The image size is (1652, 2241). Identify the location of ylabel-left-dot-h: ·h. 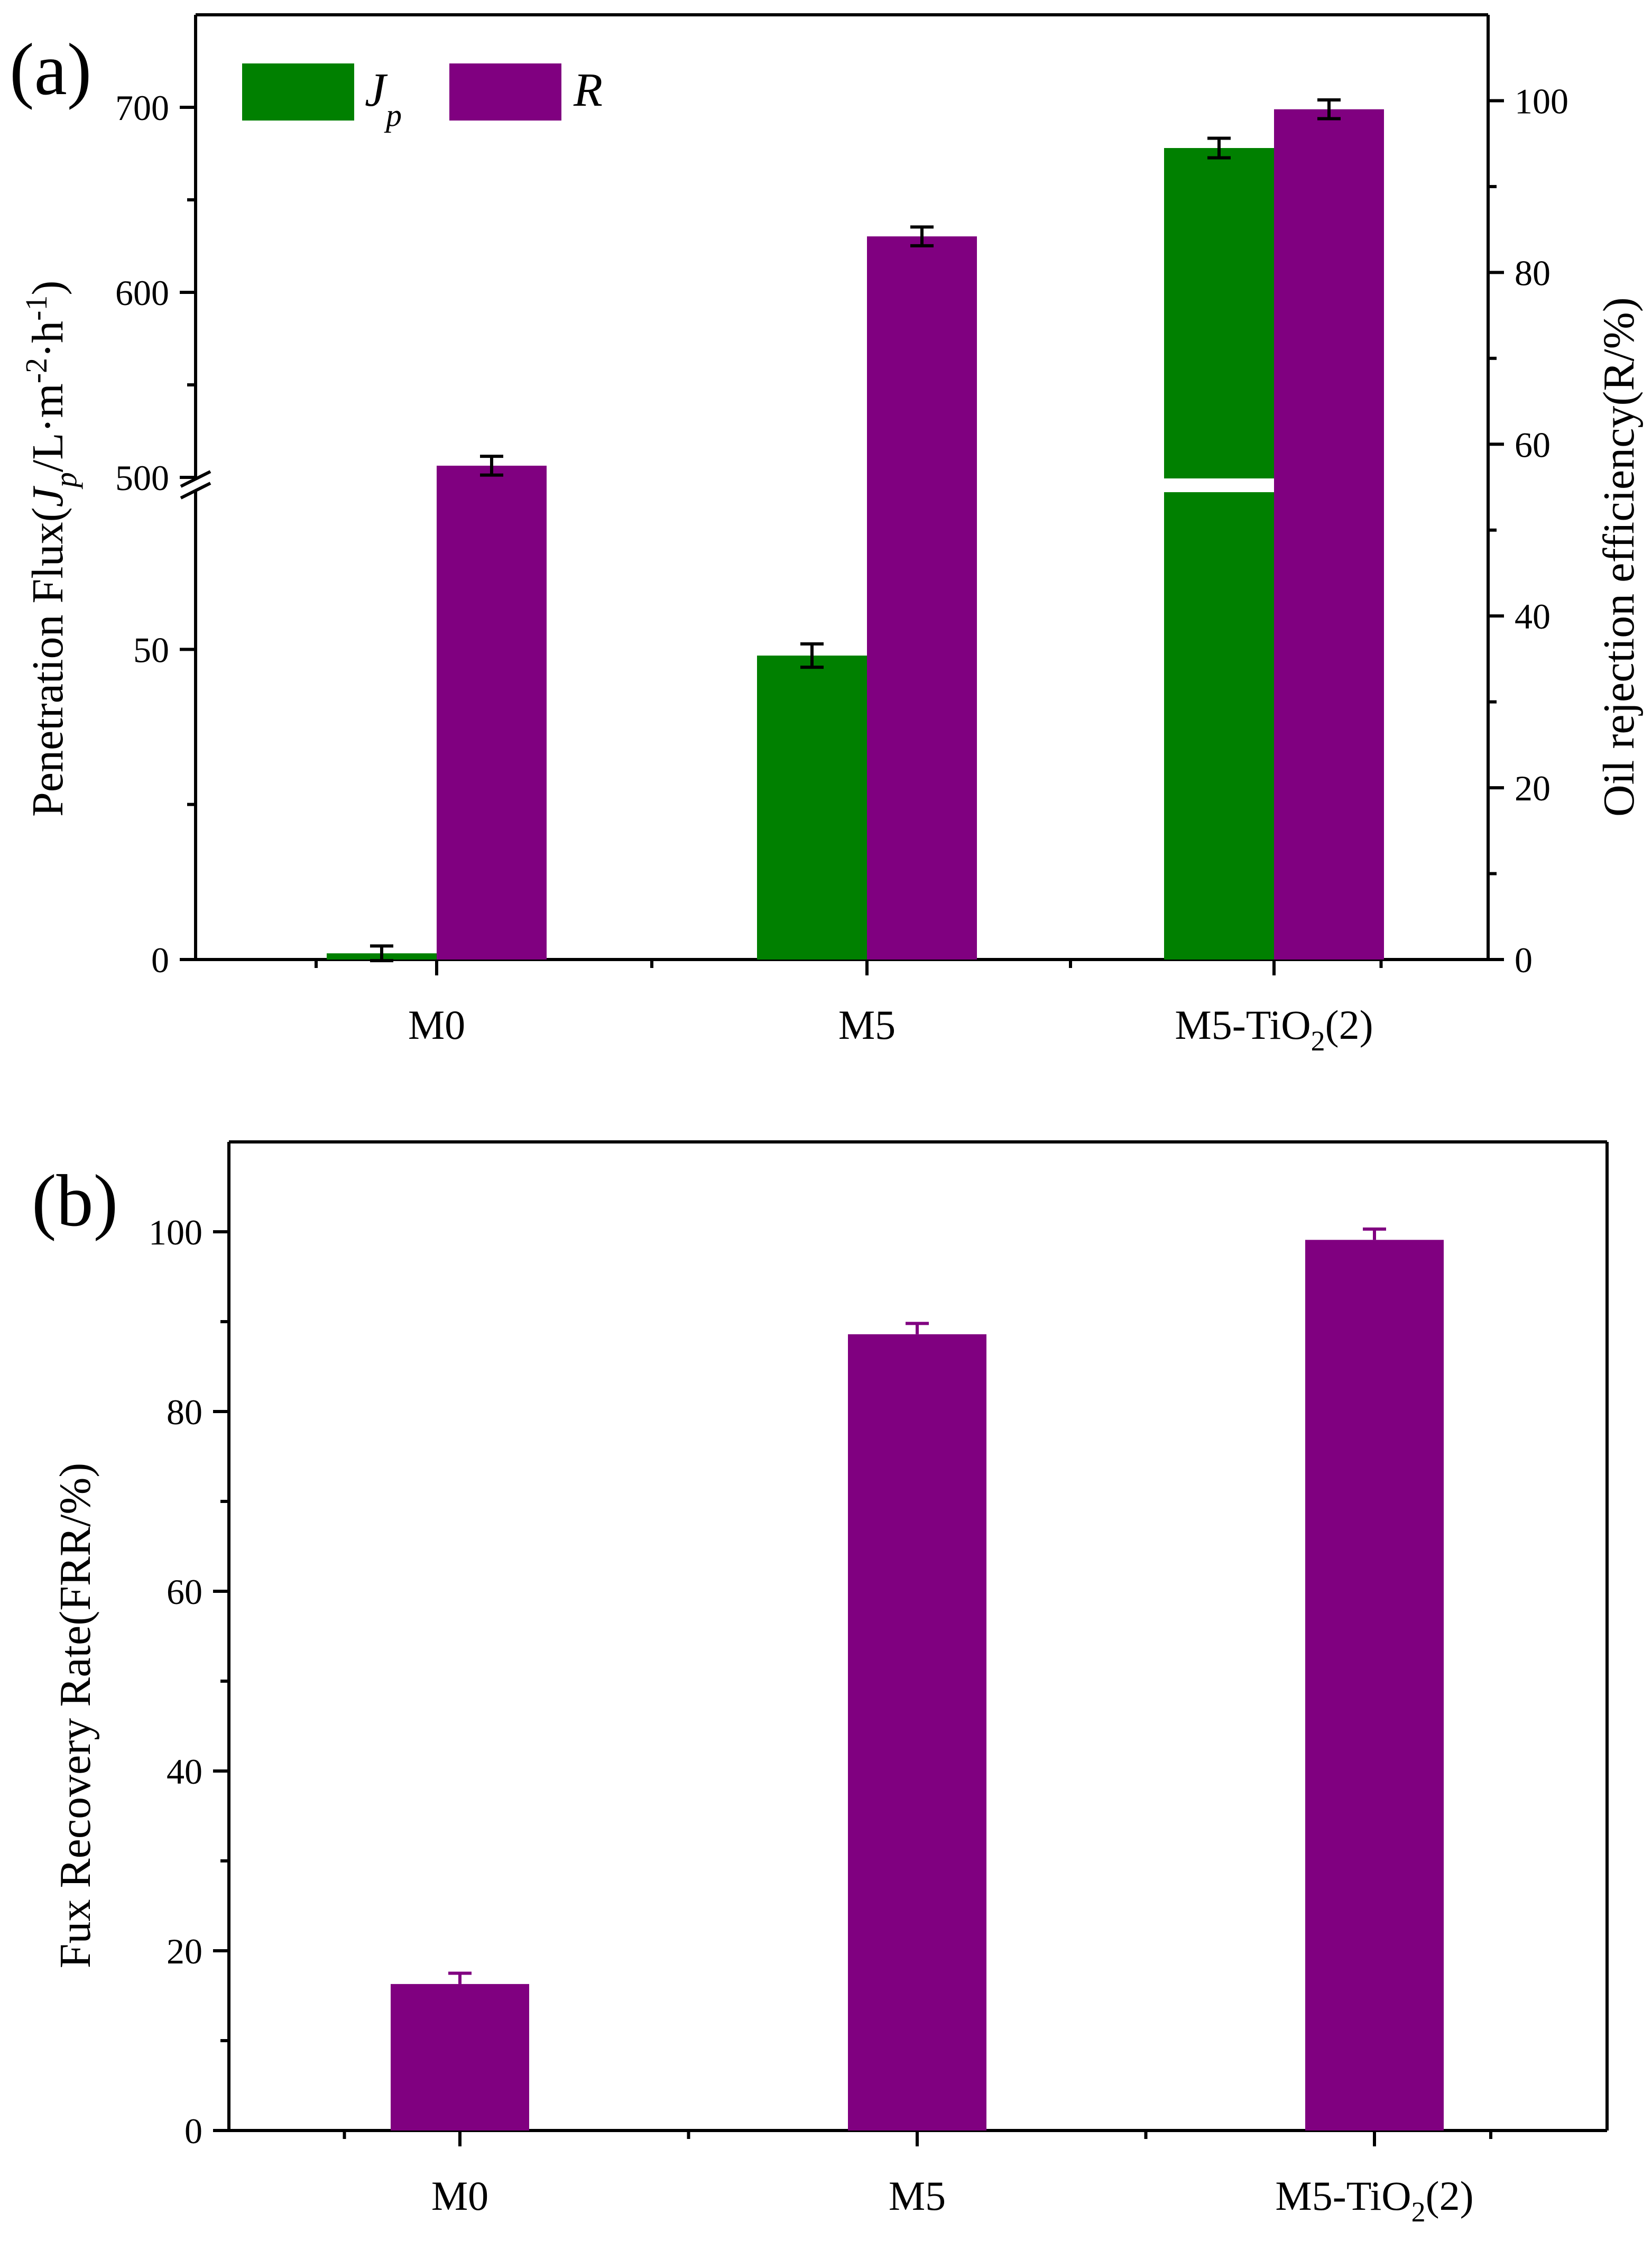
(47, 339).